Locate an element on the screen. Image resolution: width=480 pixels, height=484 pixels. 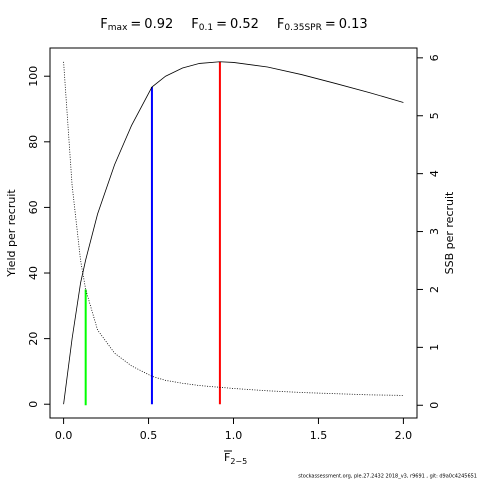
x-label-text: F2−5 is located at coordinates (235, 458).